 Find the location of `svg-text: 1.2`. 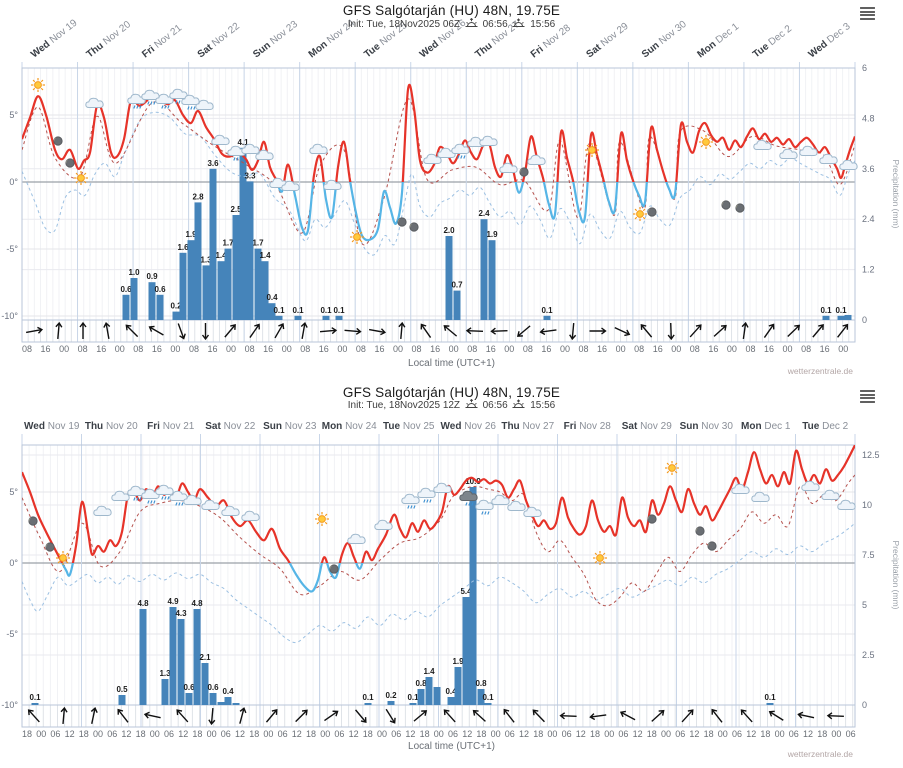

svg-text: 1.2 is located at coordinates (868, 270).